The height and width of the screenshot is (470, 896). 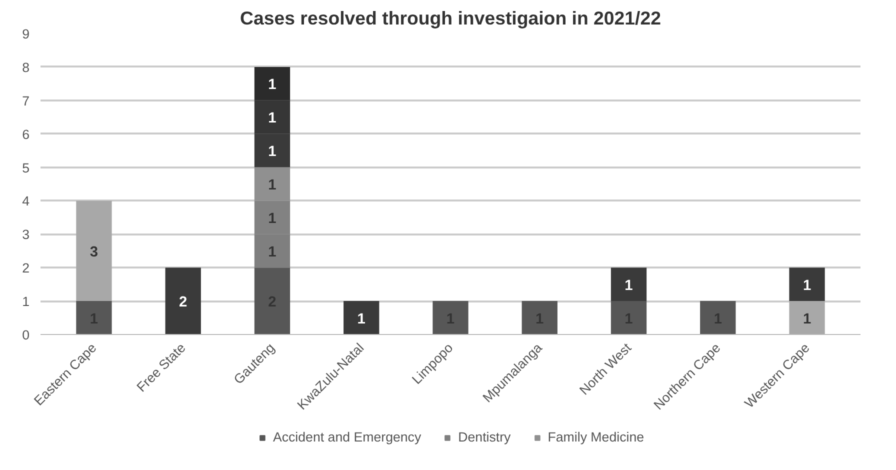 What do you see at coordinates (26, 168) in the screenshot?
I see `y-tick-label: 5` at bounding box center [26, 168].